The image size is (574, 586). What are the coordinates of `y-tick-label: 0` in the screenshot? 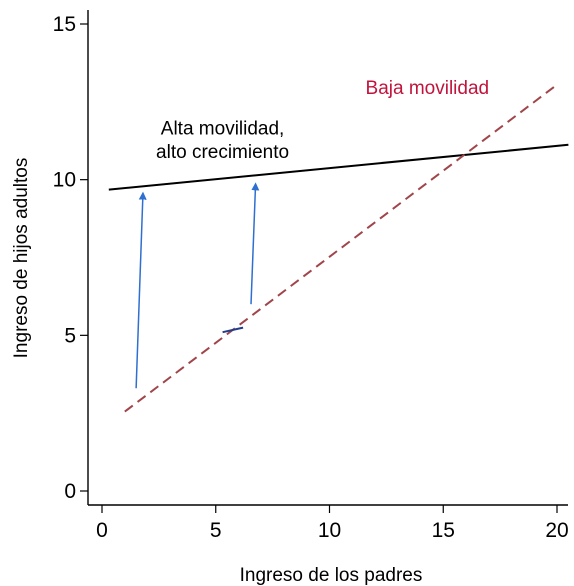 It's located at (70, 491).